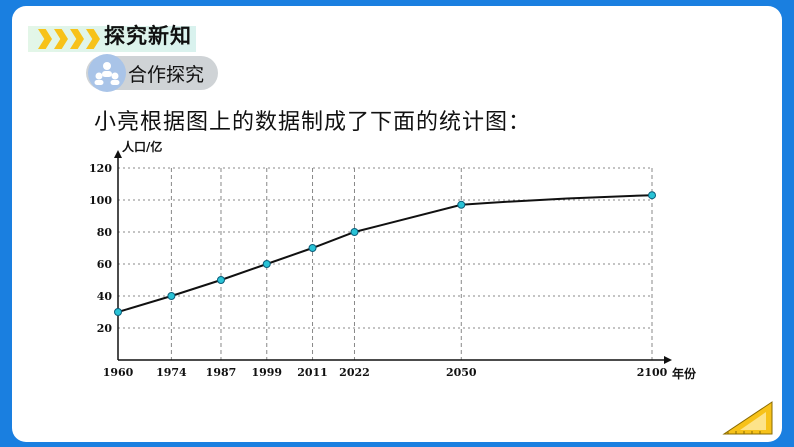  I want to click on x-tick-label: 2100, so click(652, 372).